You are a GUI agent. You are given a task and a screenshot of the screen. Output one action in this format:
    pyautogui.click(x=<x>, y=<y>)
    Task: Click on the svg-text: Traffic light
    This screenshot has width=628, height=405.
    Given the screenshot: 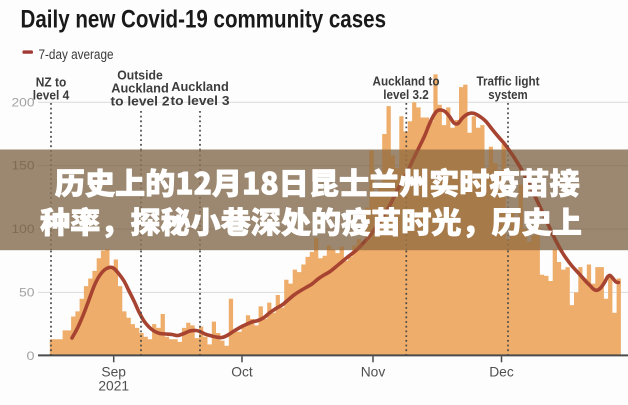 What is the action you would take?
    pyautogui.click(x=509, y=81)
    